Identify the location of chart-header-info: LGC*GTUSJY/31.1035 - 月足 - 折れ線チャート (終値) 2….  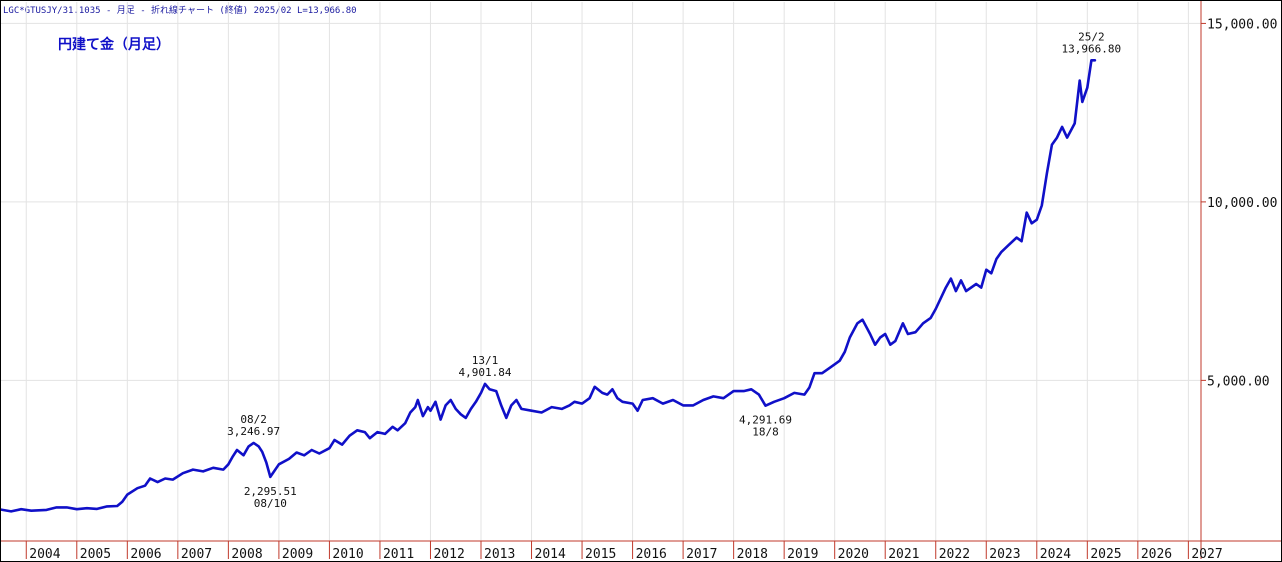
(180, 11).